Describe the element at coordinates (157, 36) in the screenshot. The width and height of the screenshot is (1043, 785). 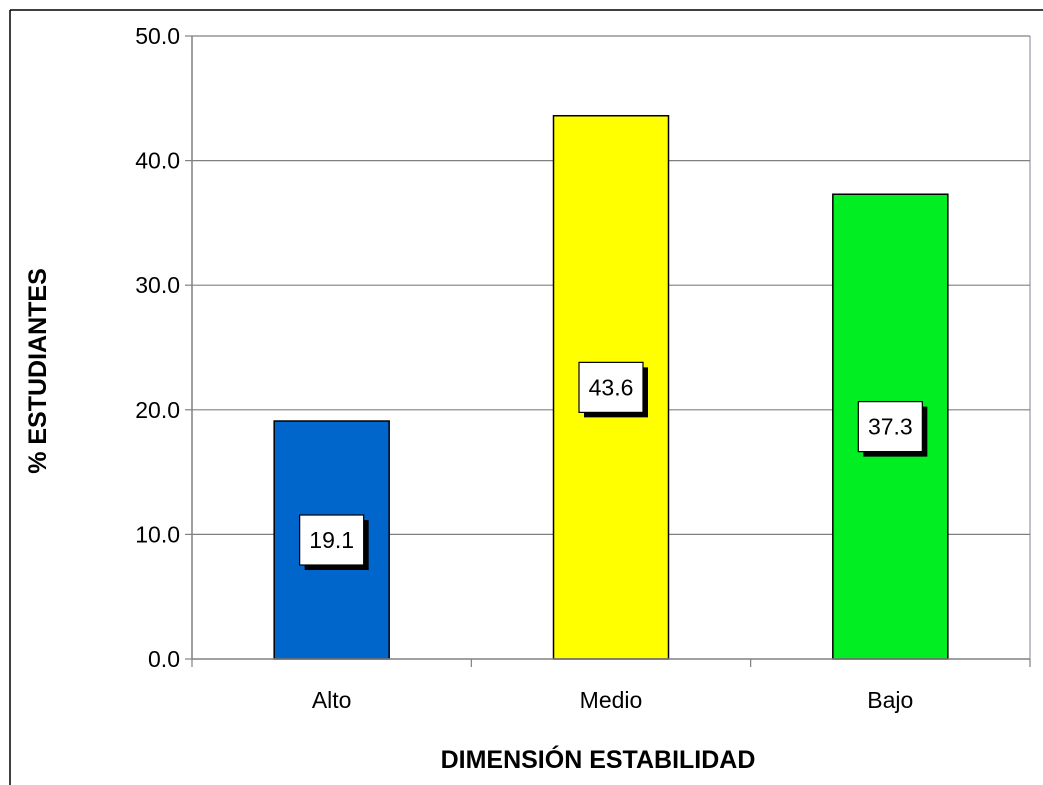
I see `y-tick-label: 50.0` at that location.